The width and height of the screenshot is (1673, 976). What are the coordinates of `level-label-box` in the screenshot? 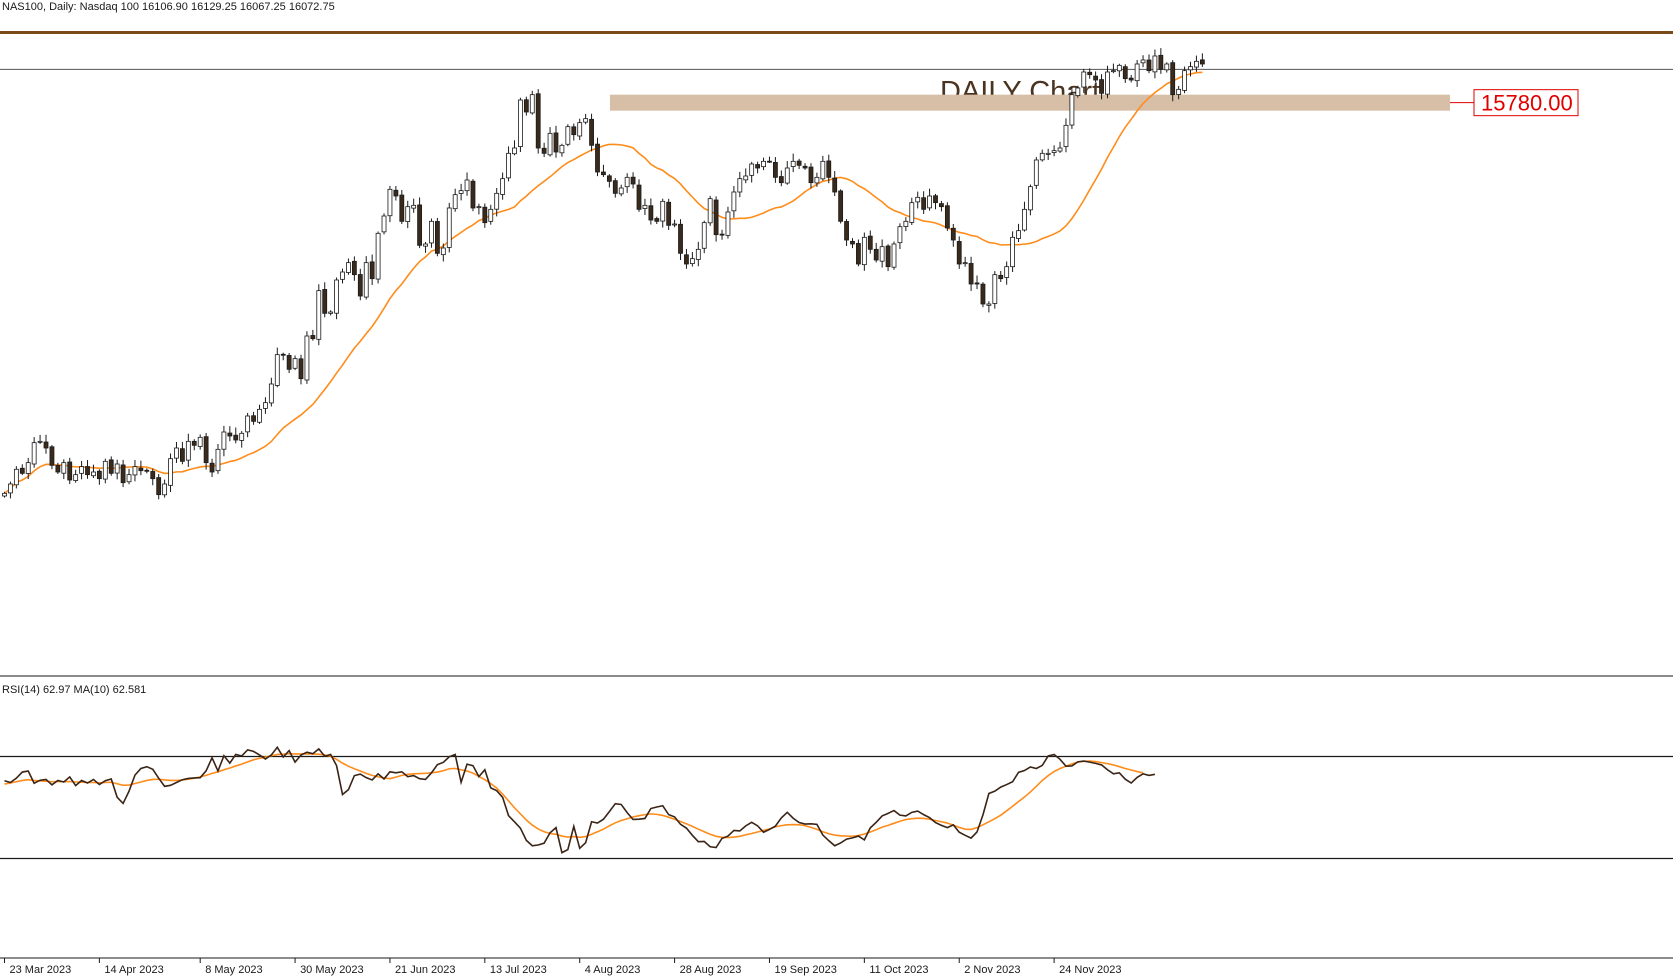 It's located at (1526, 103).